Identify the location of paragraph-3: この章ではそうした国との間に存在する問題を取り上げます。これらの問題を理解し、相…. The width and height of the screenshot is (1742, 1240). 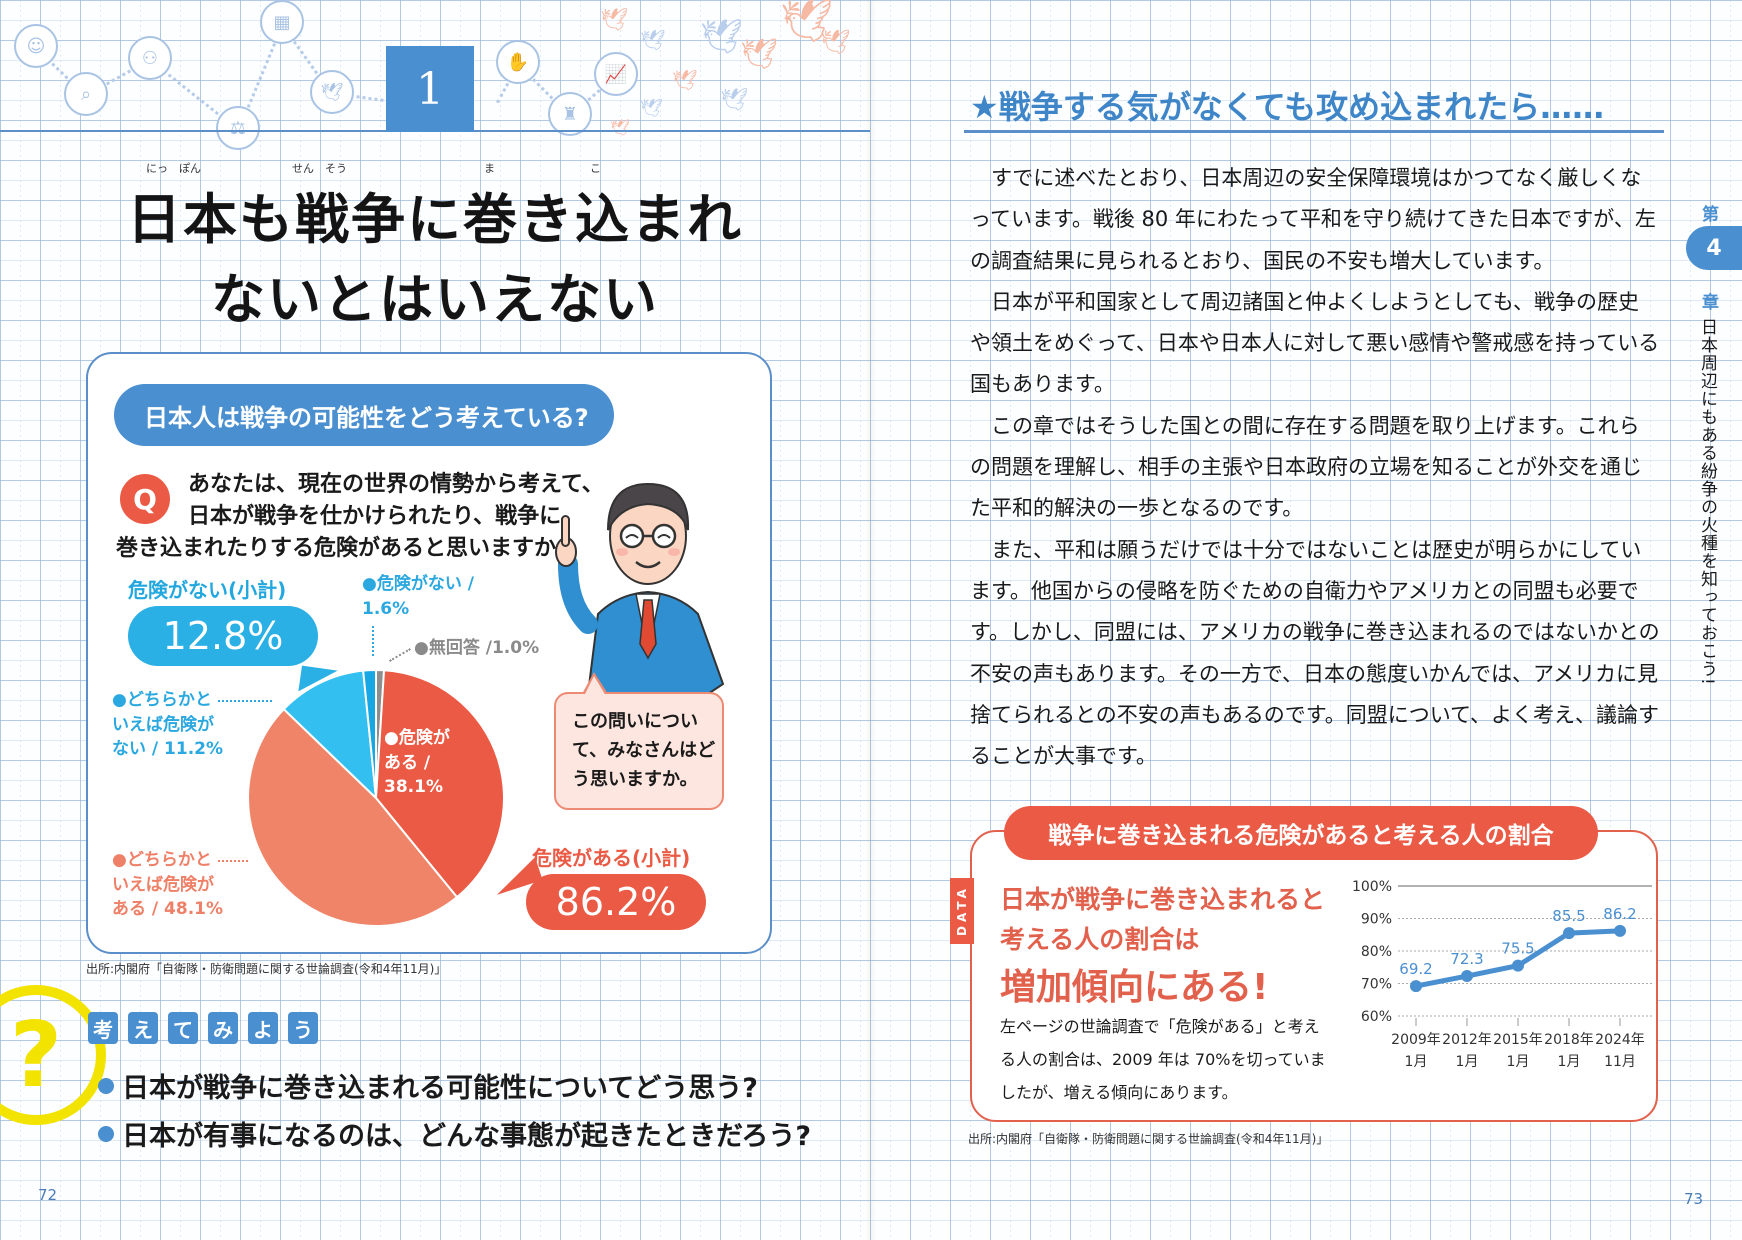
(1306, 467).